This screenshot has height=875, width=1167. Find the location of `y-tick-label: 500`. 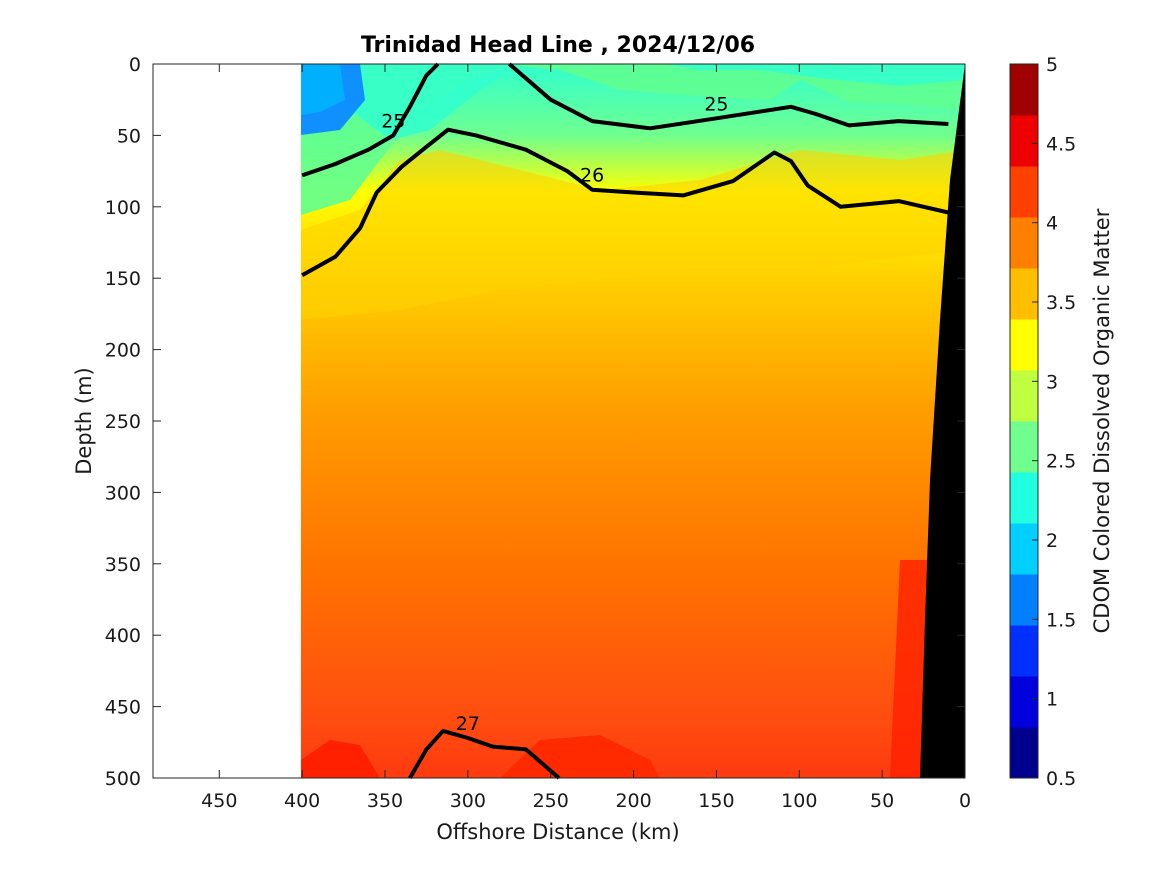

y-tick-label: 500 is located at coordinates (123, 779).